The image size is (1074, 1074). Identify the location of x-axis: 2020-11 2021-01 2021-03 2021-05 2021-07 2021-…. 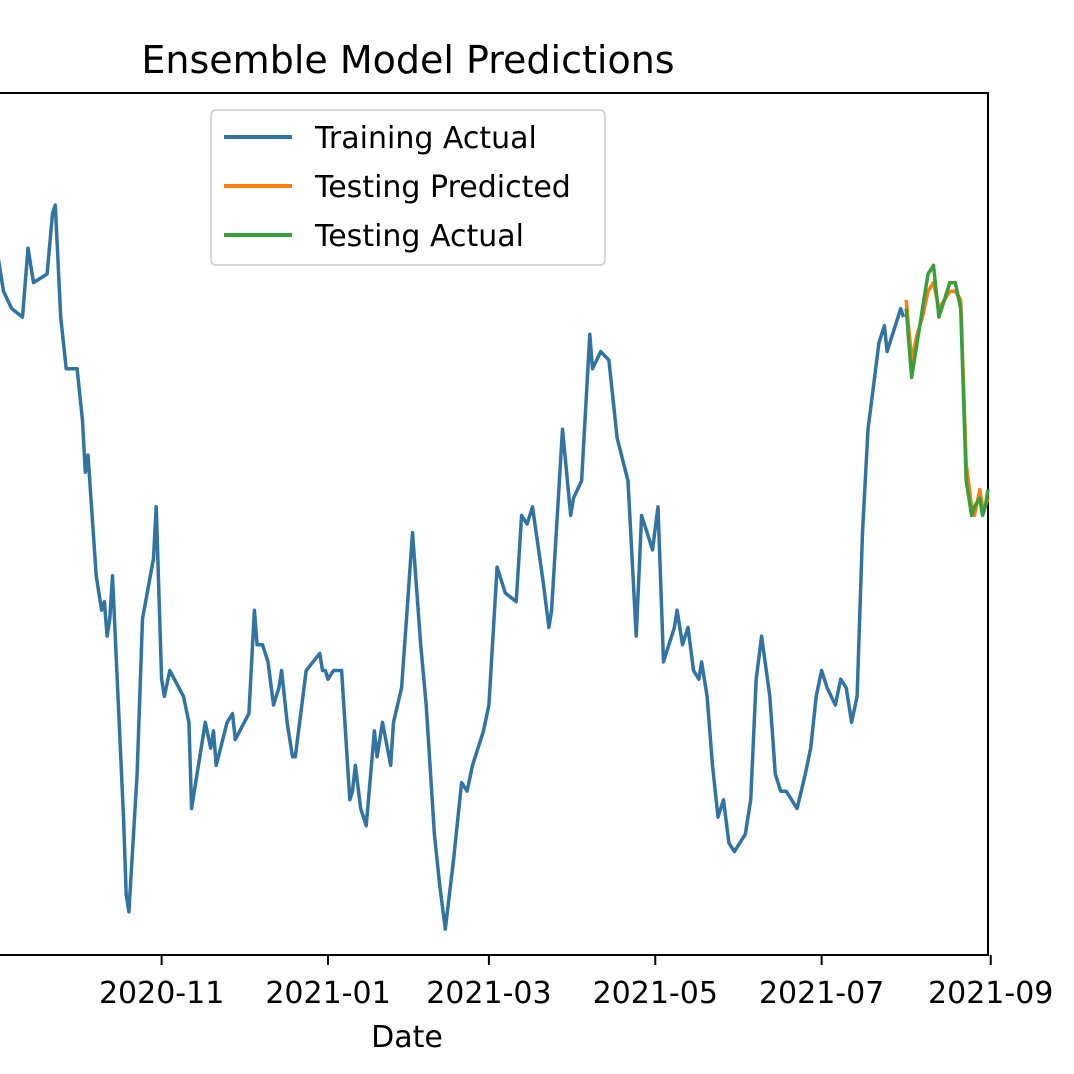
(576, 983).